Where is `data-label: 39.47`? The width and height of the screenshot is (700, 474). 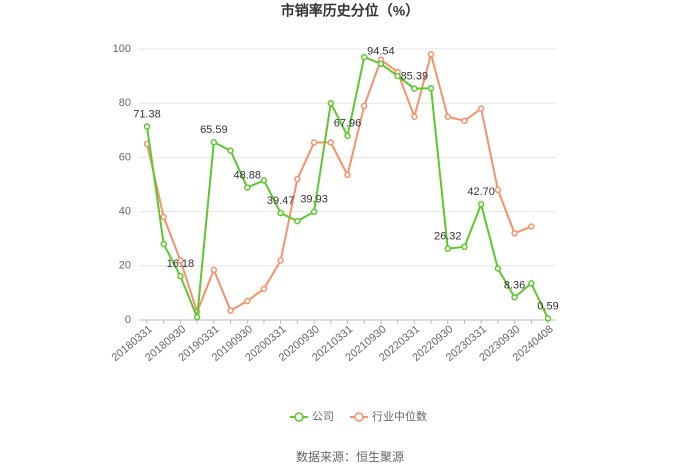 data-label: 39.47 is located at coordinates (281, 201).